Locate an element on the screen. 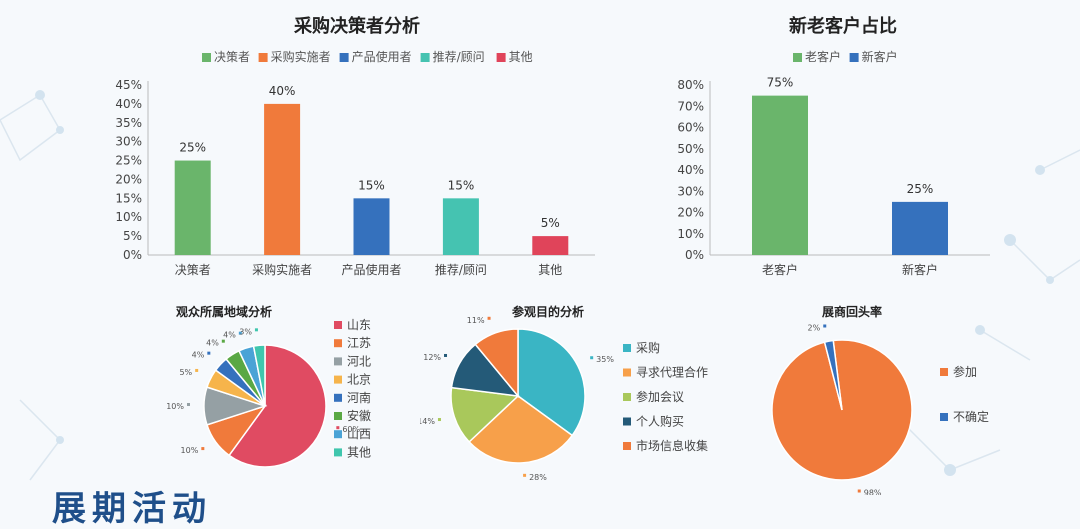  exhibitor-pie: 98% 2% is located at coordinates (842, 410).